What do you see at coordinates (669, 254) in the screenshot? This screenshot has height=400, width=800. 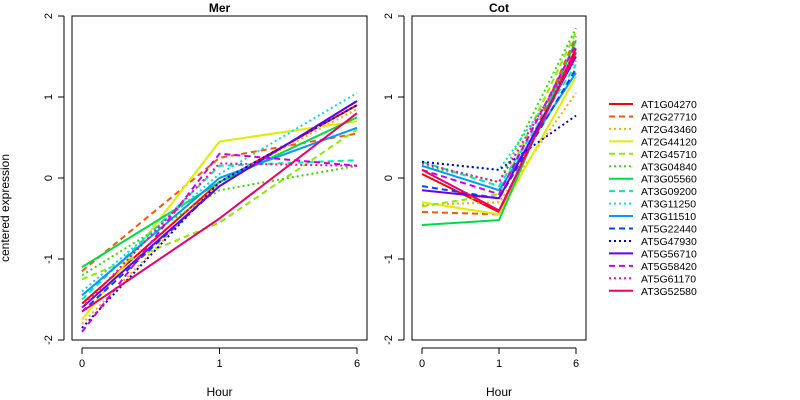 I see `legend-label: AT5G56710` at bounding box center [669, 254].